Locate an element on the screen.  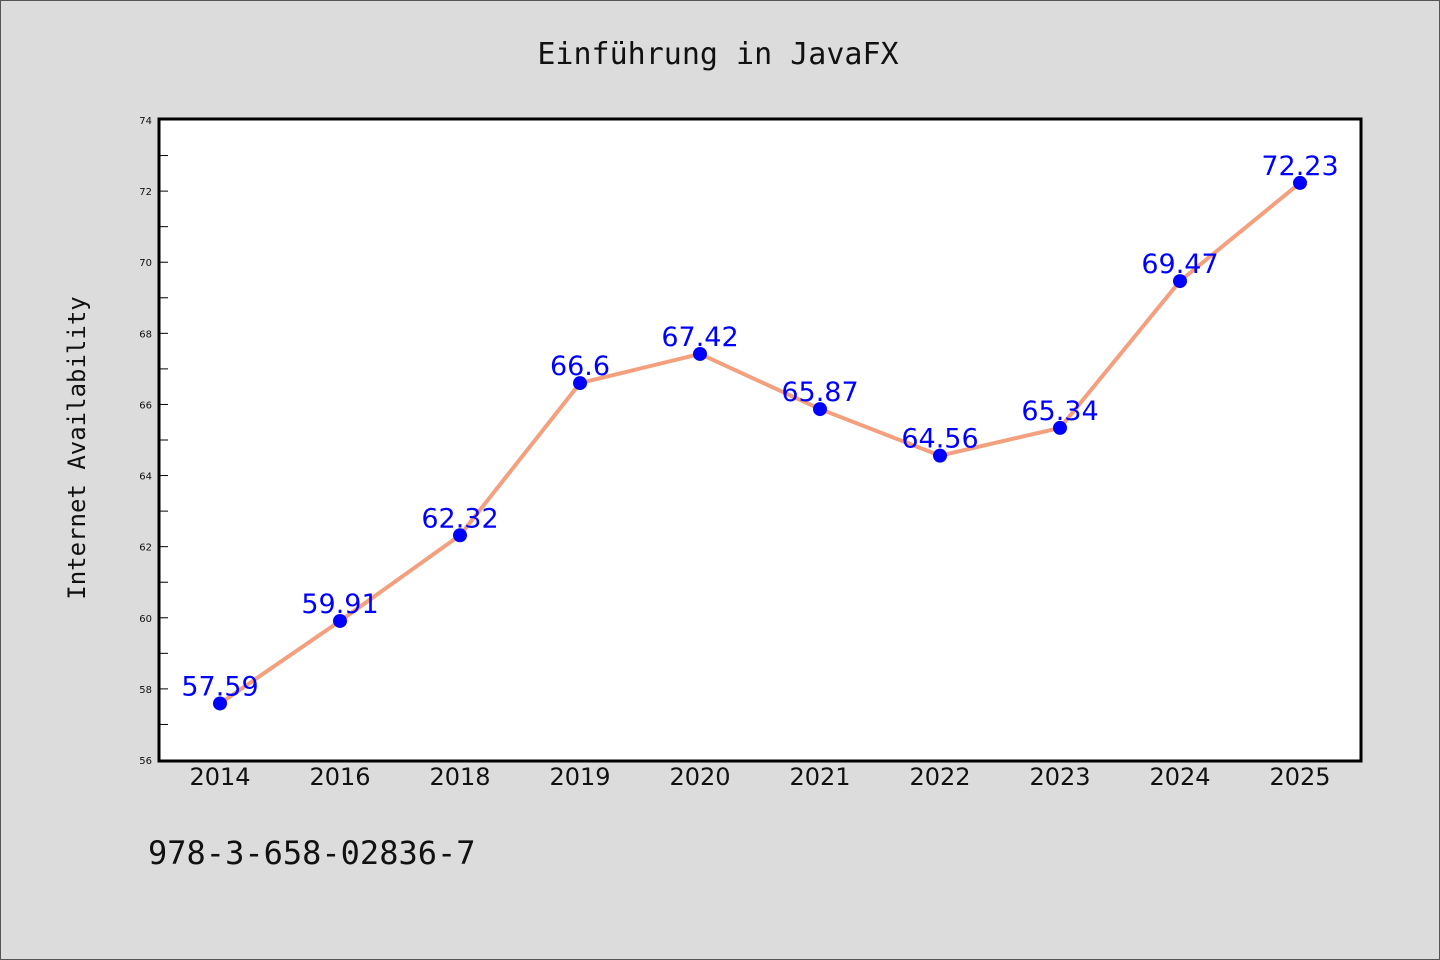
y-tick-label: 66 is located at coordinates (145, 405).